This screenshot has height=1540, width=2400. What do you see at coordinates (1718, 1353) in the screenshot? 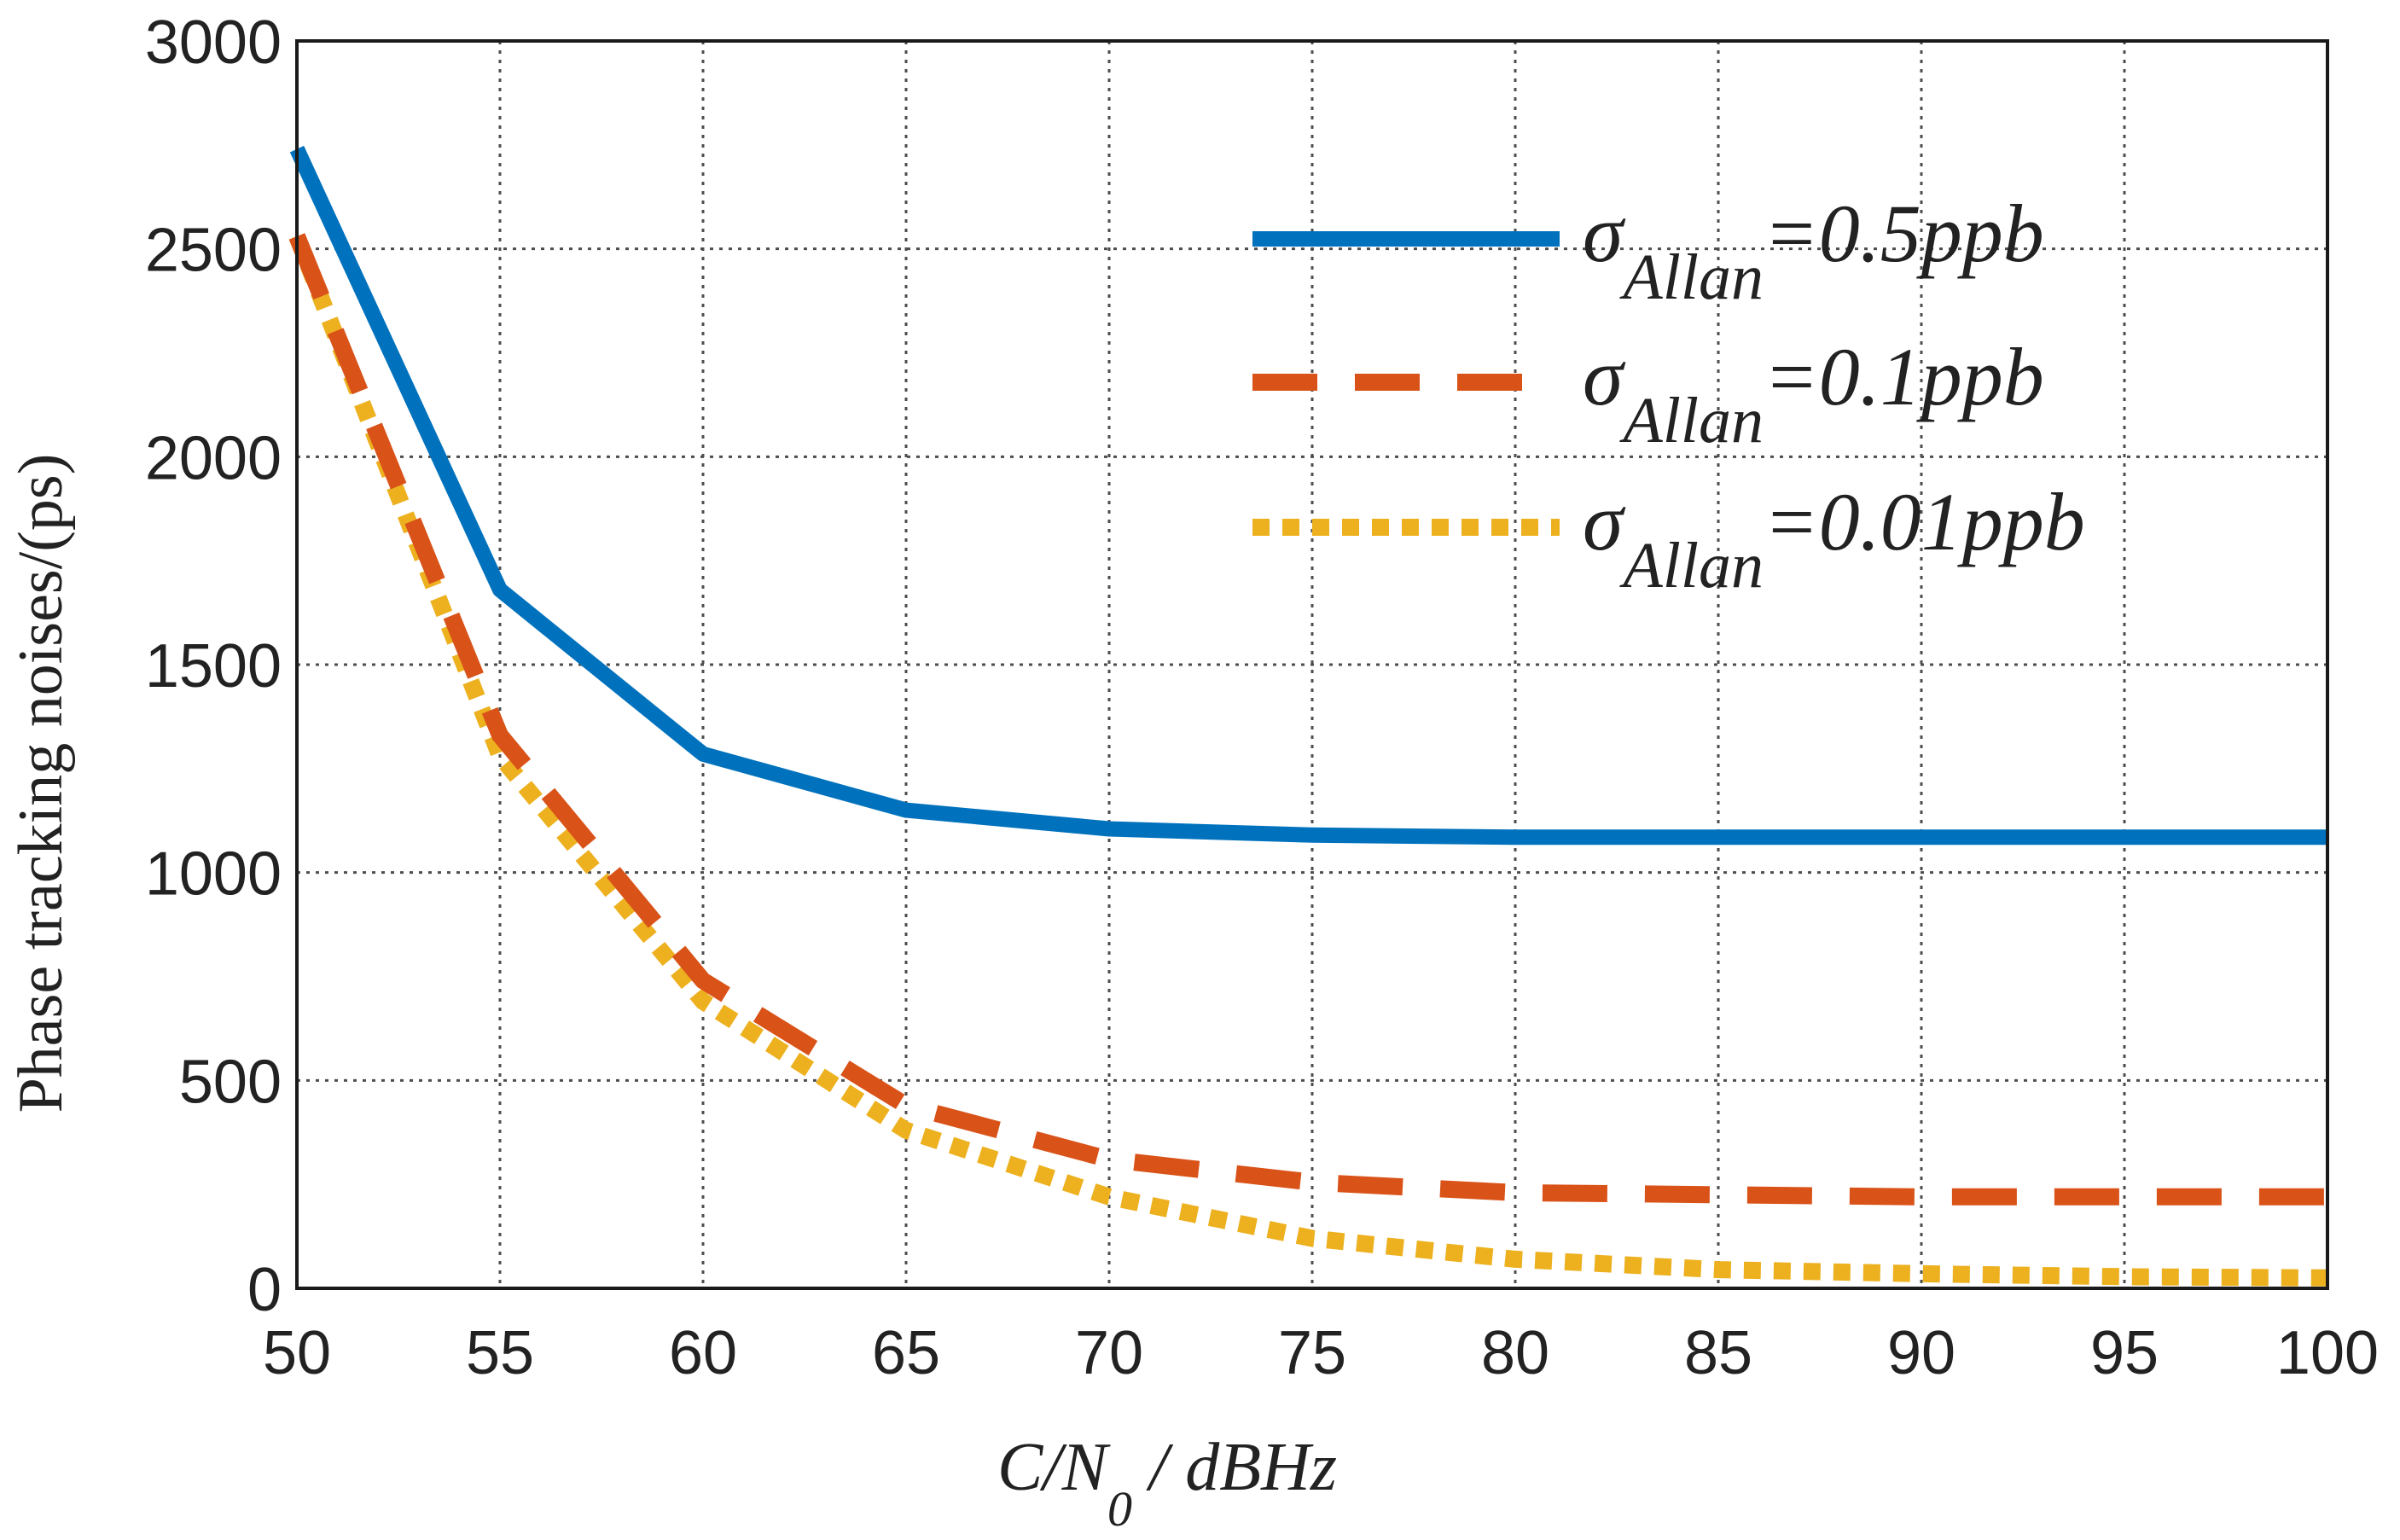
I see `x-tick-label: 85` at bounding box center [1718, 1353].